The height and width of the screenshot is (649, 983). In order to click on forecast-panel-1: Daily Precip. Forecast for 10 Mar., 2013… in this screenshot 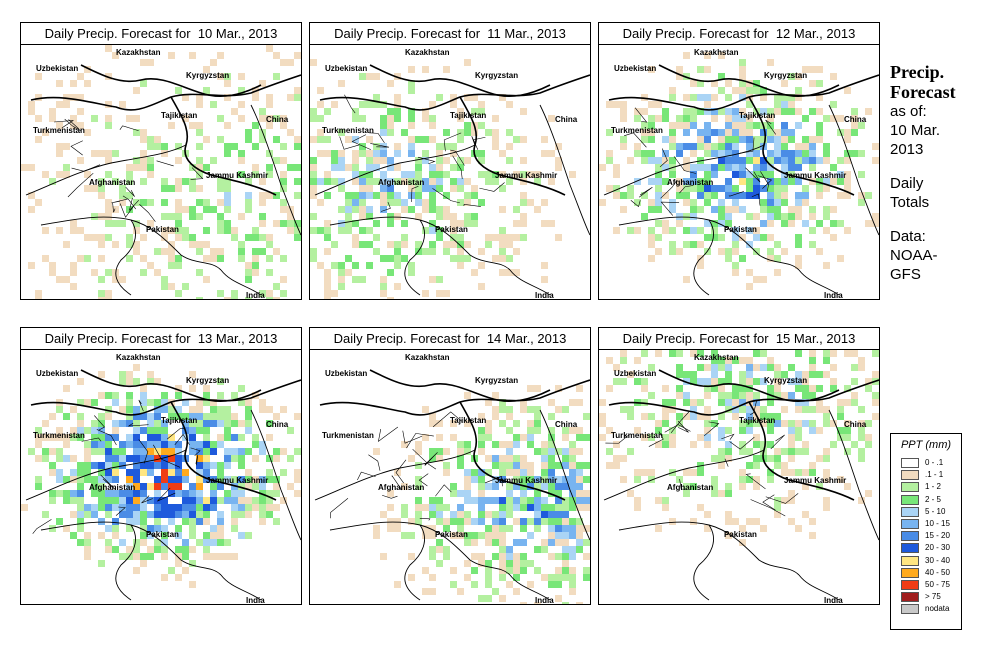, I will do `click(161, 161)`.